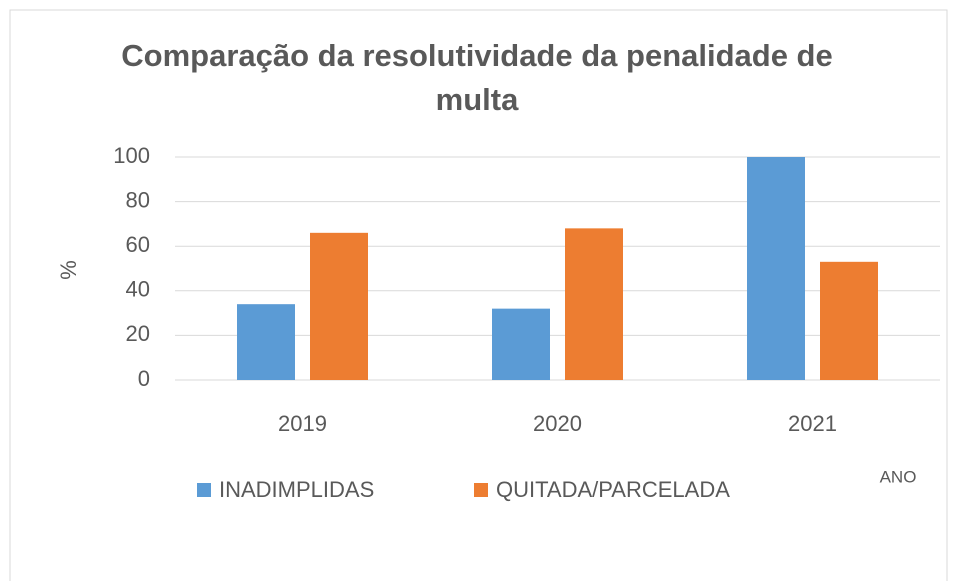  I want to click on y-tick-label: 0, so click(144, 378).